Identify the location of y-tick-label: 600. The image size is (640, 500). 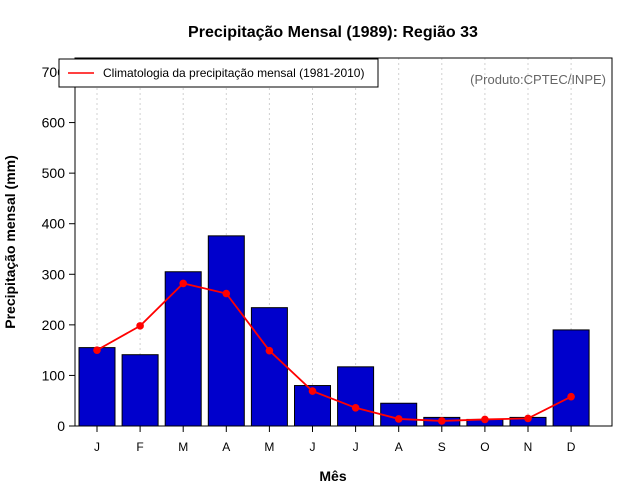
(54, 123).